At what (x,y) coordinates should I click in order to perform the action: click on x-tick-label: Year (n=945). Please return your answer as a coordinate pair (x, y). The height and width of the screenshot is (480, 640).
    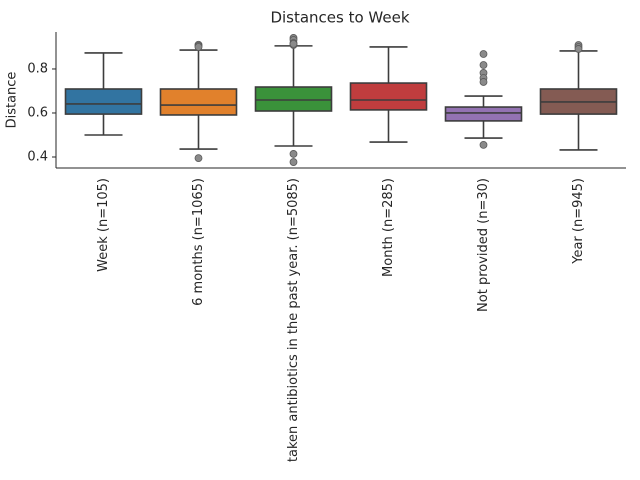
    Looking at the image, I should click on (578, 221).